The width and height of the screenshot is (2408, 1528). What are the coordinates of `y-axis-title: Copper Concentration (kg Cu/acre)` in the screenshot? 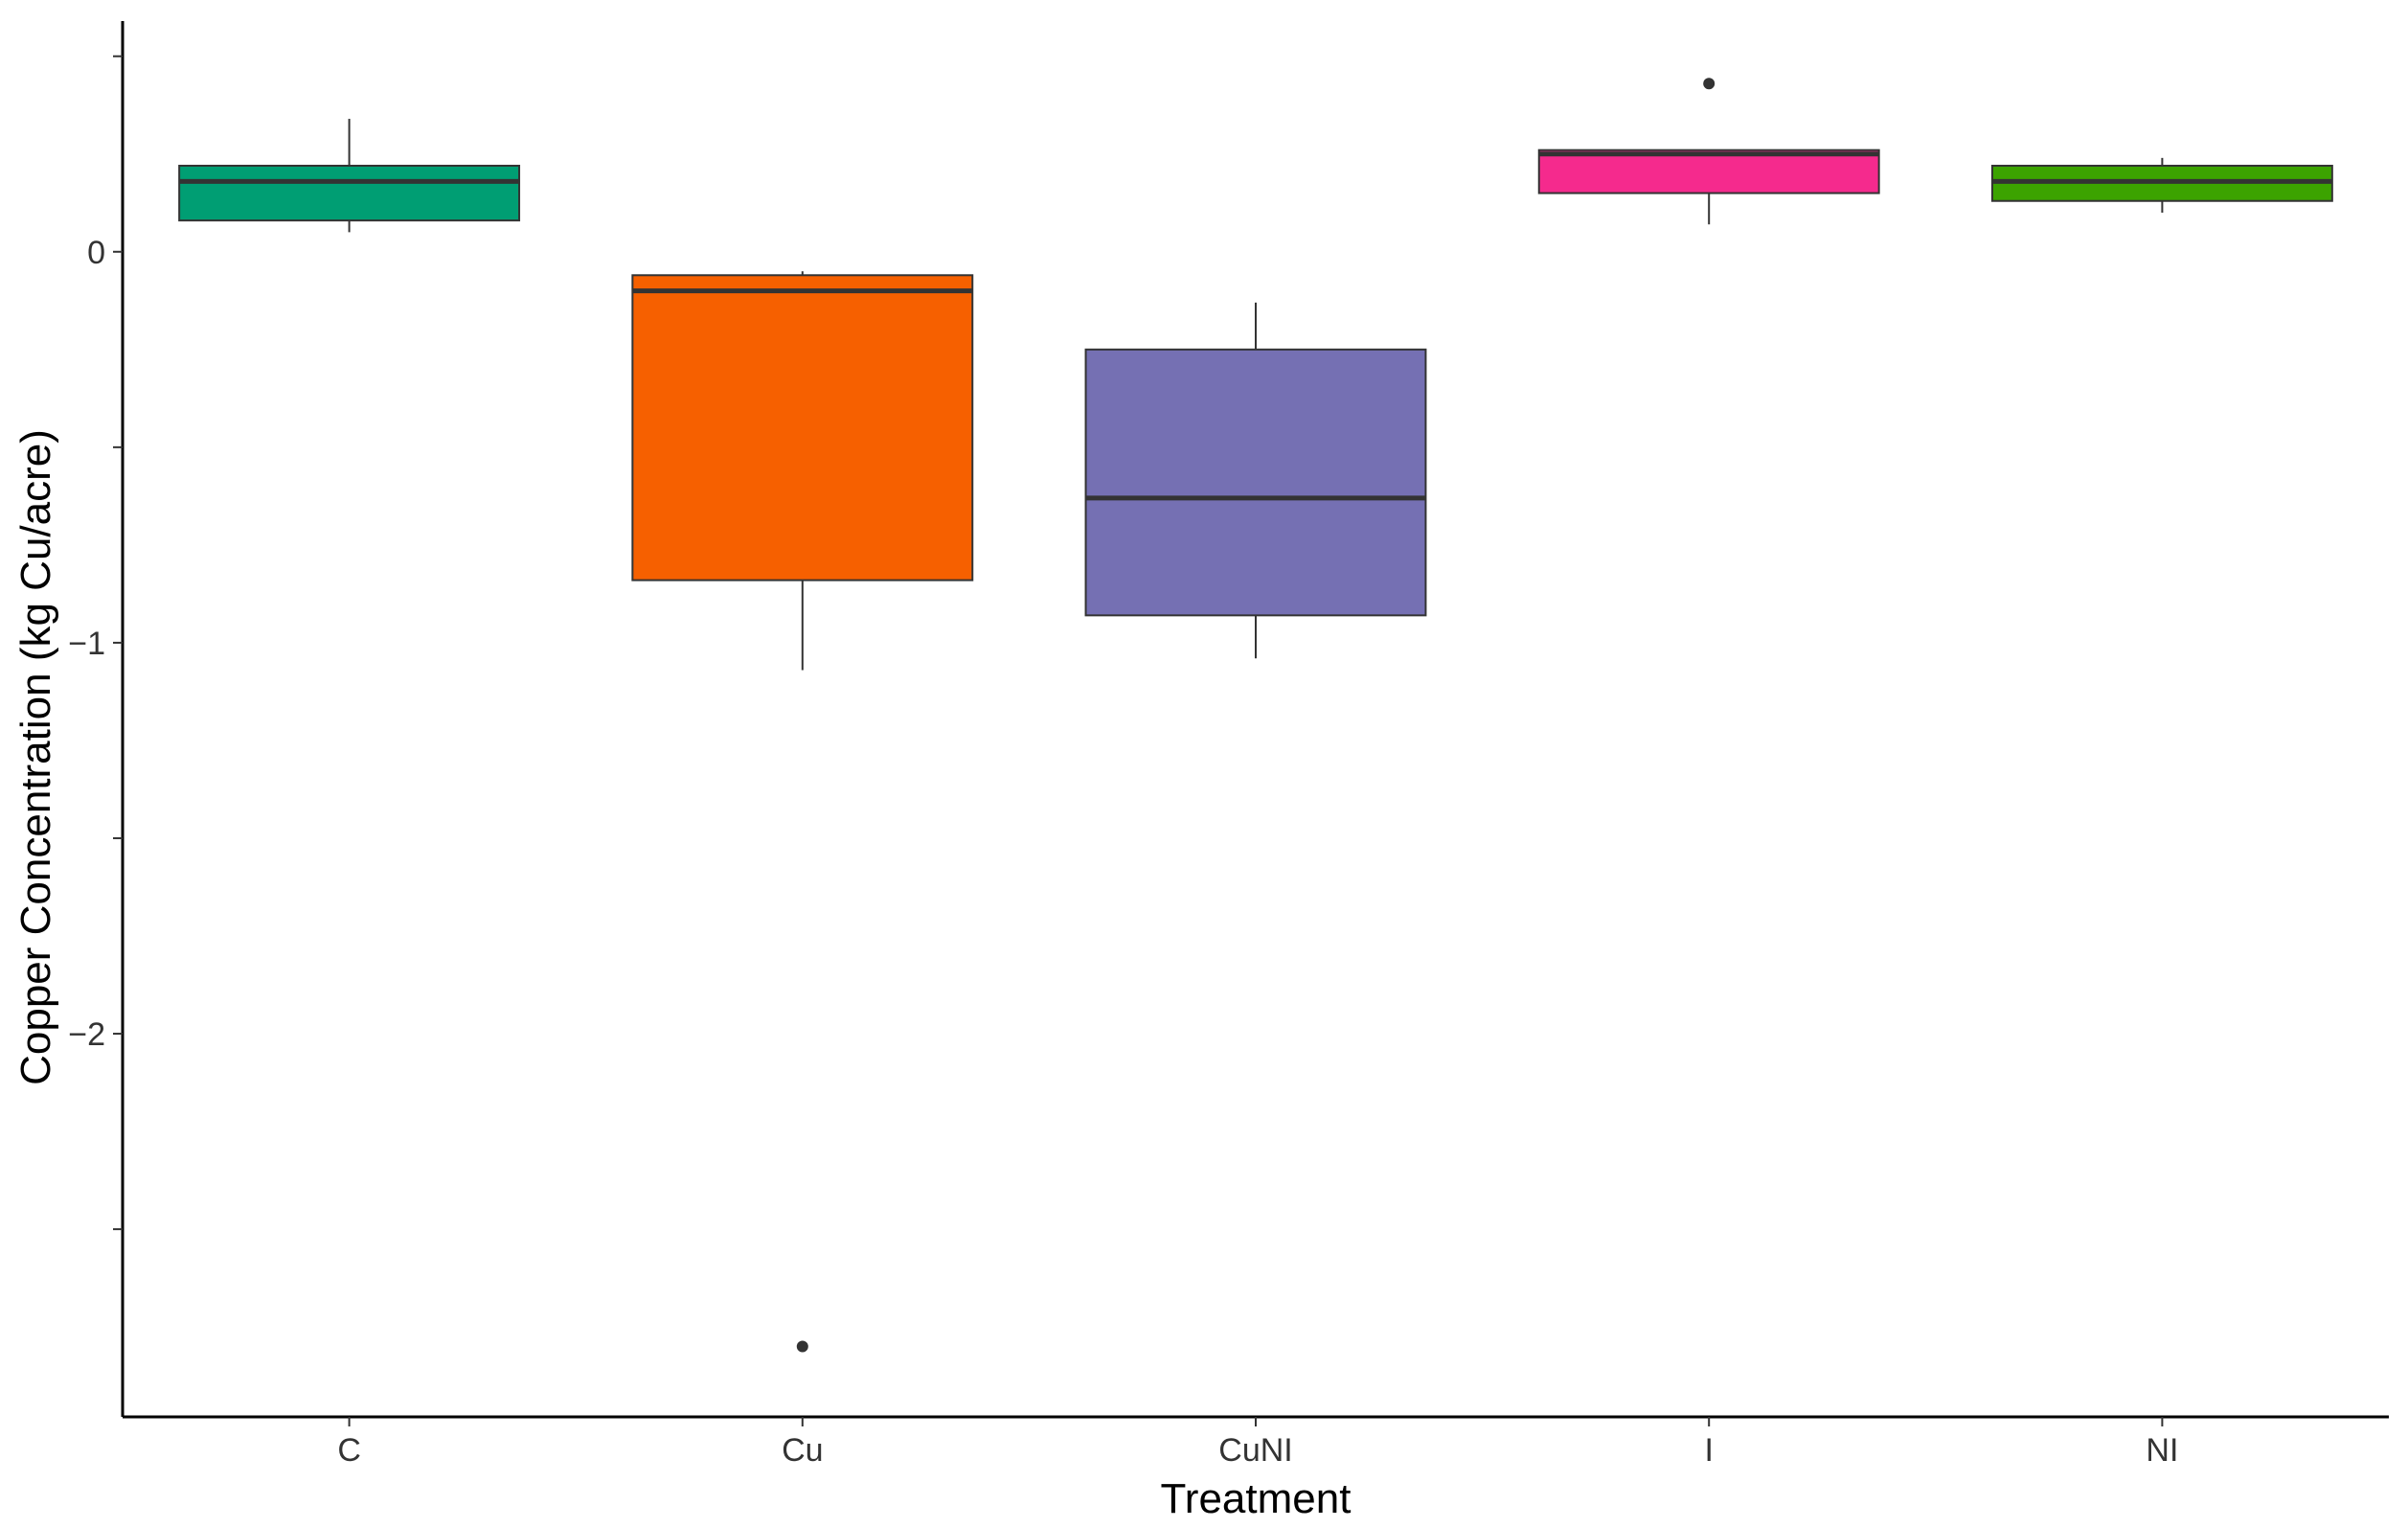 It's located at (35, 757).